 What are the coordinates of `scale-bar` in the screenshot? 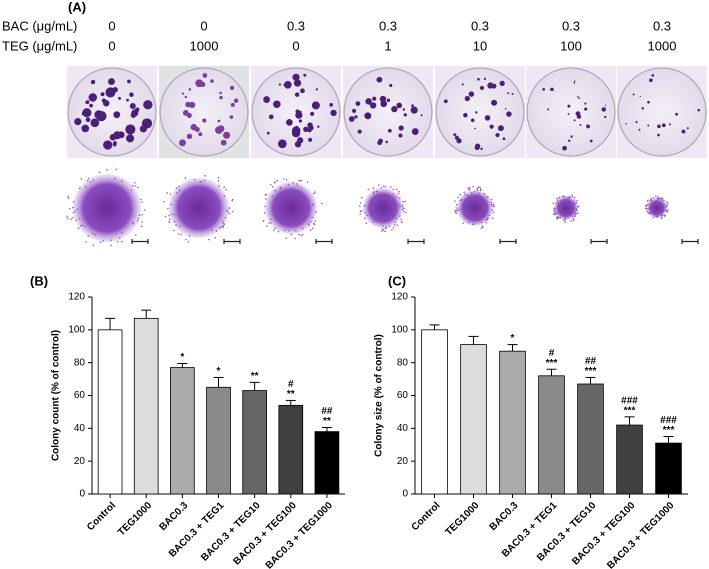 It's located at (508, 241).